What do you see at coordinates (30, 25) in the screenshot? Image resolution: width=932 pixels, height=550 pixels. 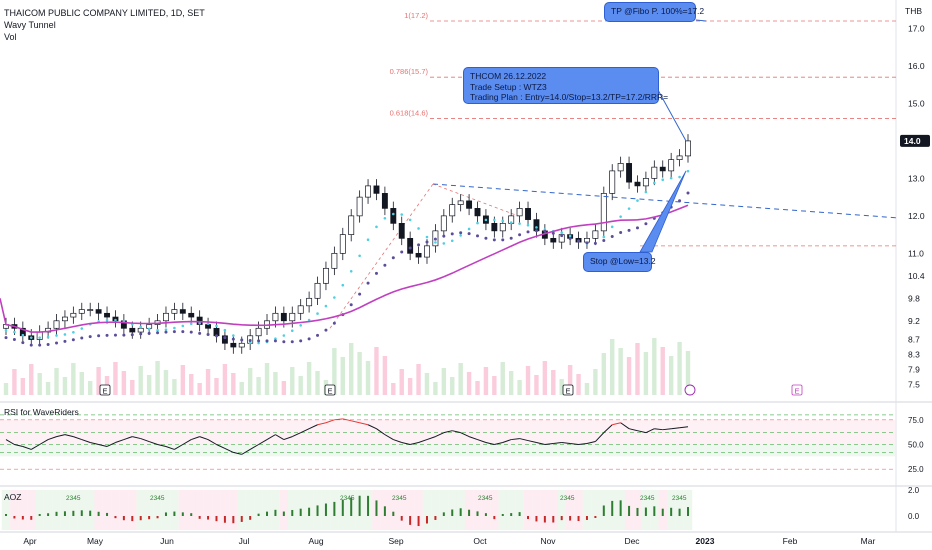 I see `wavy-tunnel-legend: Wavy Tunnel` at bounding box center [30, 25].